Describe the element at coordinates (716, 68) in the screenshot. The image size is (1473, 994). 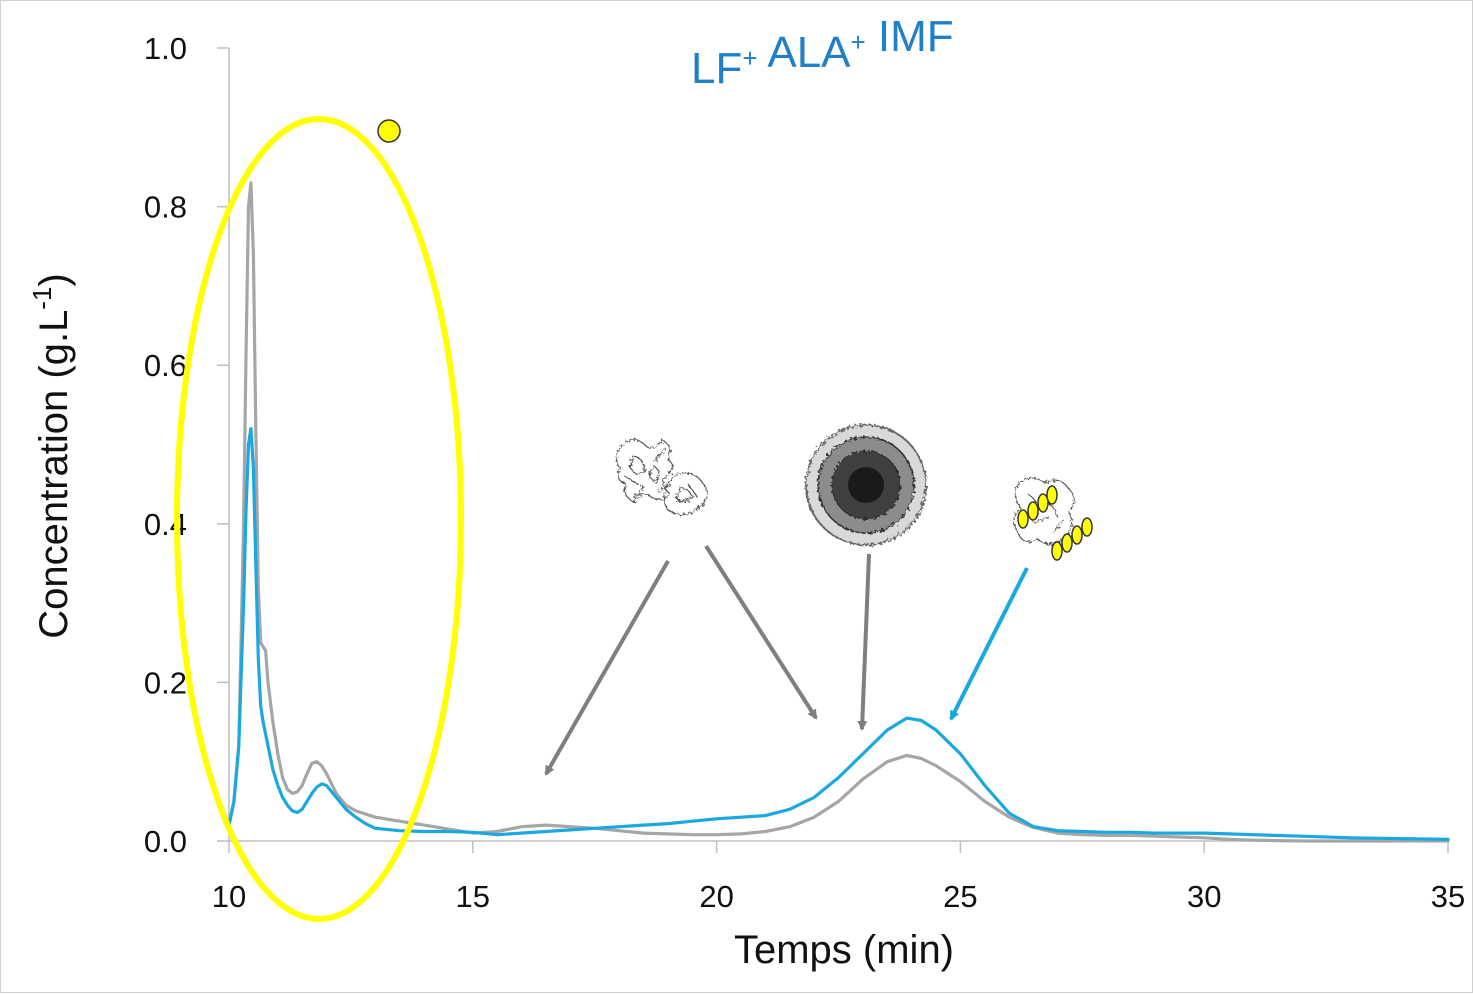
I see `chart-title-part: LF` at that location.